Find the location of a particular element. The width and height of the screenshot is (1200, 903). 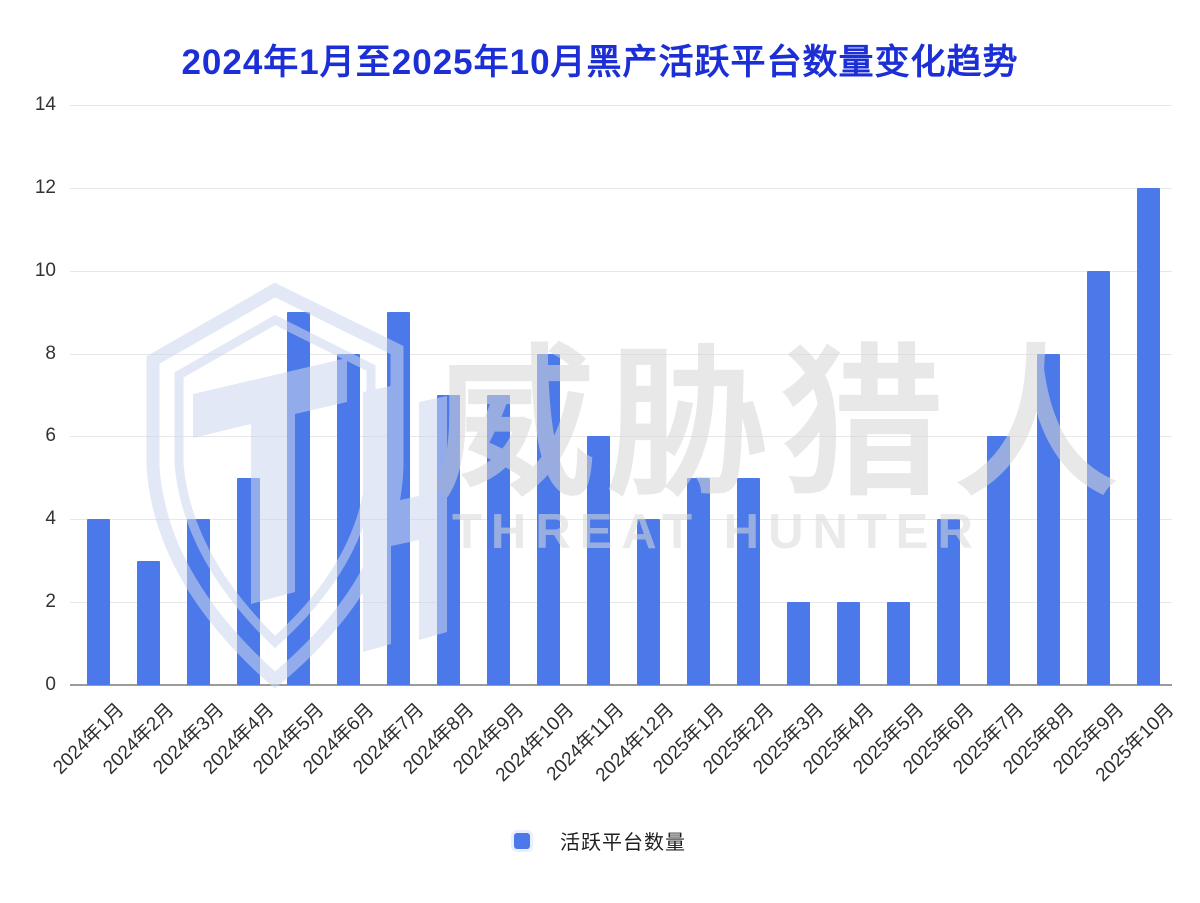

bar-2025年8月 is located at coordinates (1048, 519).